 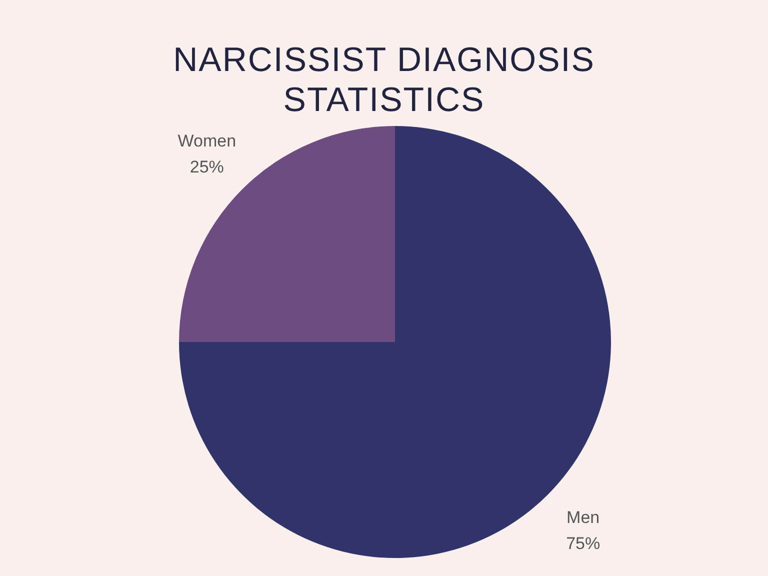 I want to click on slice-label: Women, so click(x=207, y=141).